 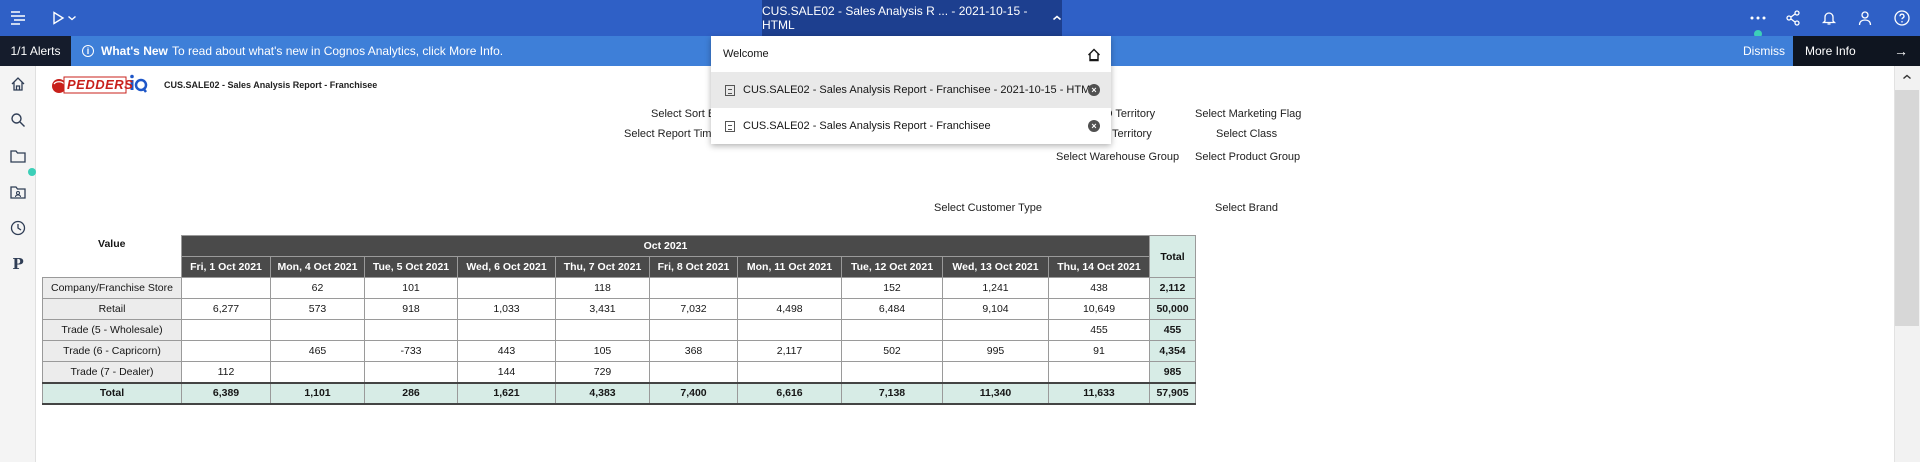 What do you see at coordinates (1793, 18) in the screenshot?
I see `share-icon` at bounding box center [1793, 18].